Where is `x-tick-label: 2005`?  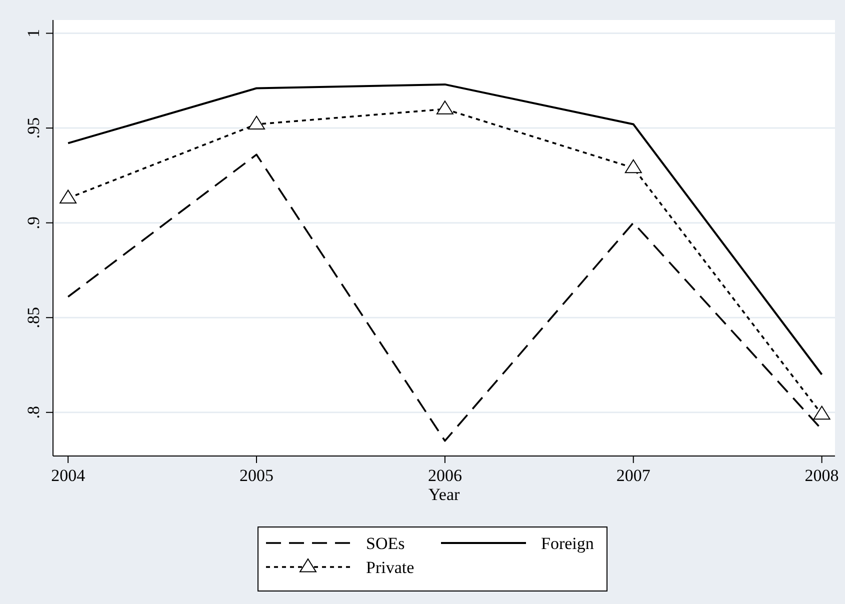
x-tick-label: 2005 is located at coordinates (257, 475).